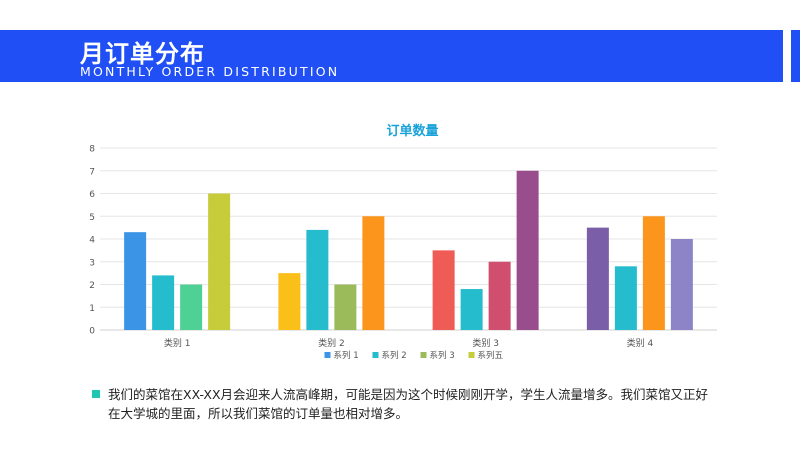 The width and height of the screenshot is (800, 450). Describe the element at coordinates (346, 355) in the screenshot. I see `legend-label: 系列 1` at that location.